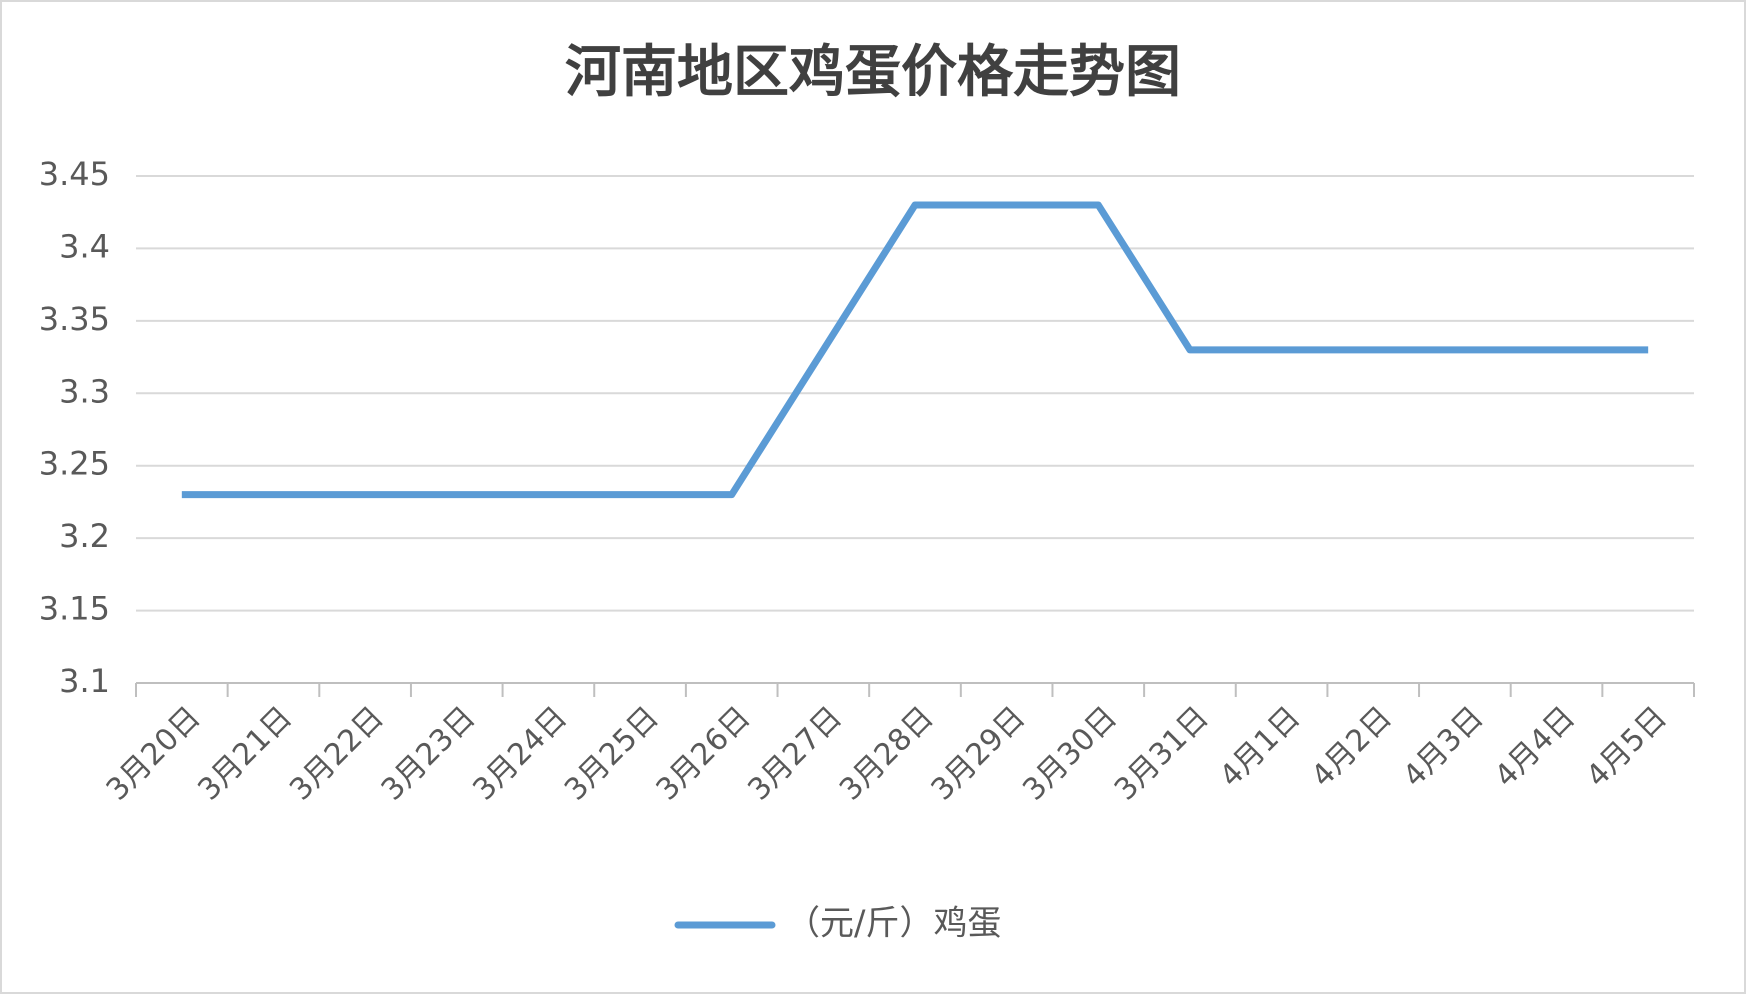  I want to click on y-tick-label: 3.35, so click(74, 319).